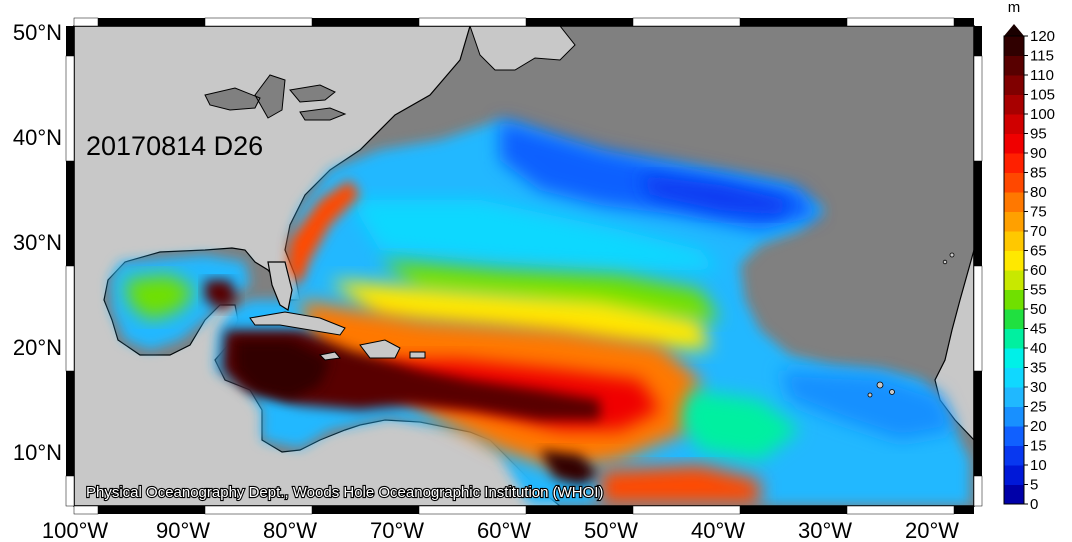 The height and width of the screenshot is (542, 1072). I want to click on lon-label: 40°W, so click(718, 530).